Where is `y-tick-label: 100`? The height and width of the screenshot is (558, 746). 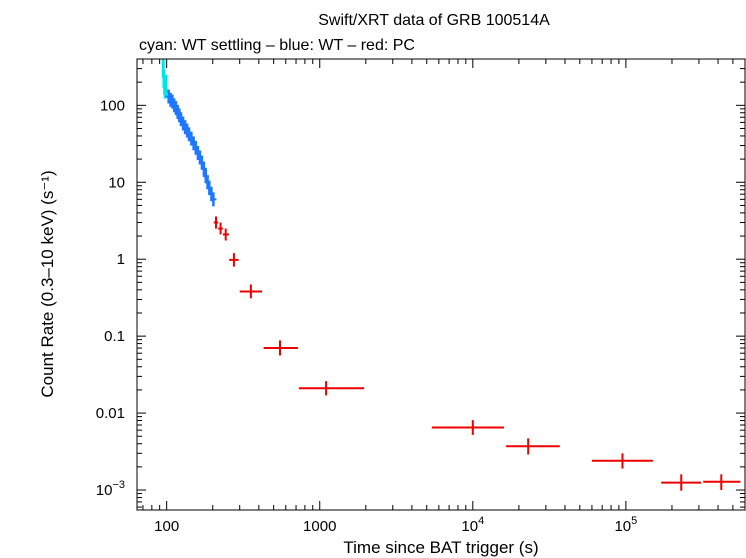 y-tick-label: 100 is located at coordinates (112, 105).